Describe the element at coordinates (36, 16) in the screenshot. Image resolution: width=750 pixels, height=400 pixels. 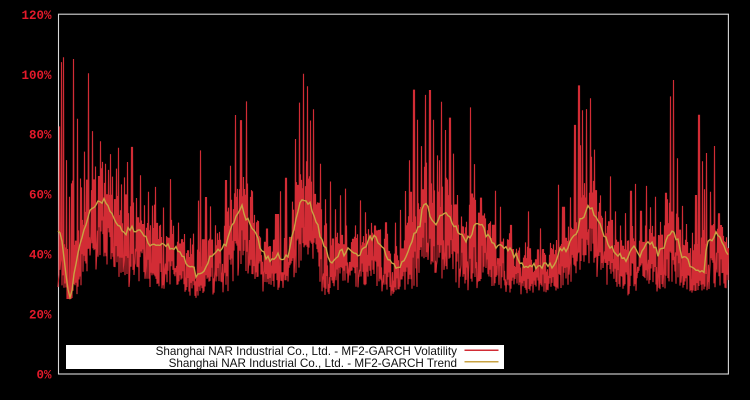
I see `svg-text: 120%` at that location.